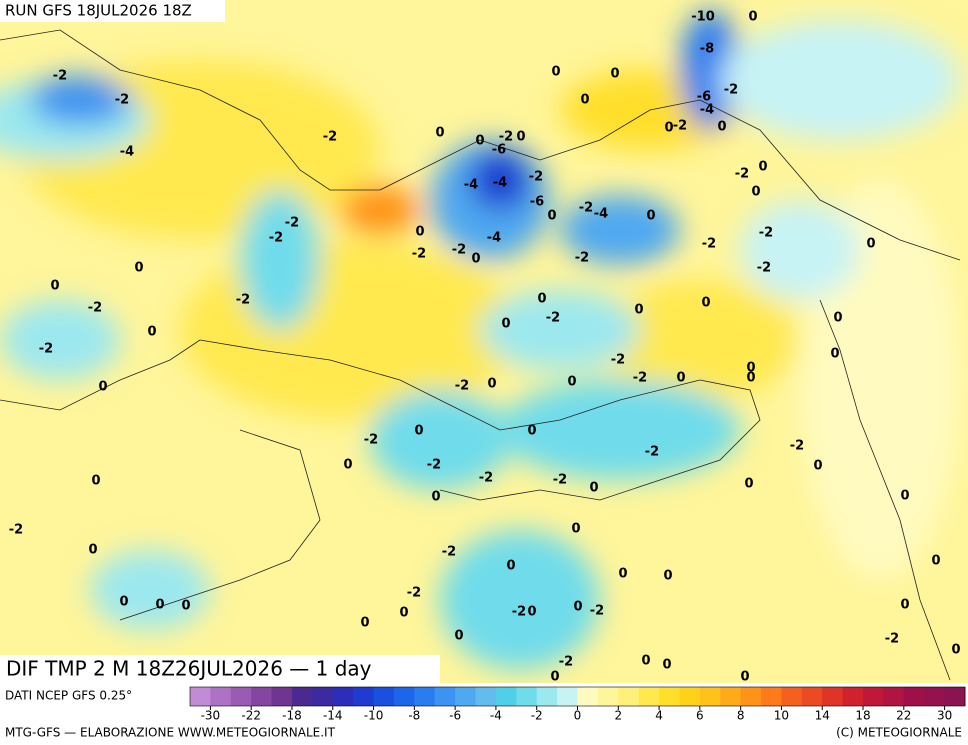  What do you see at coordinates (333, 716) in the screenshot?
I see `colorbar-tick-label: -14` at bounding box center [333, 716].